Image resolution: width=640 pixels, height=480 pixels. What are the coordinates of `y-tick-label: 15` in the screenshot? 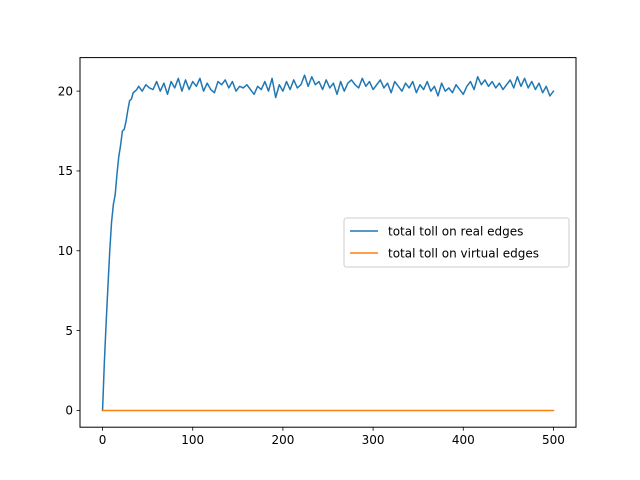 It's located at (65, 171).